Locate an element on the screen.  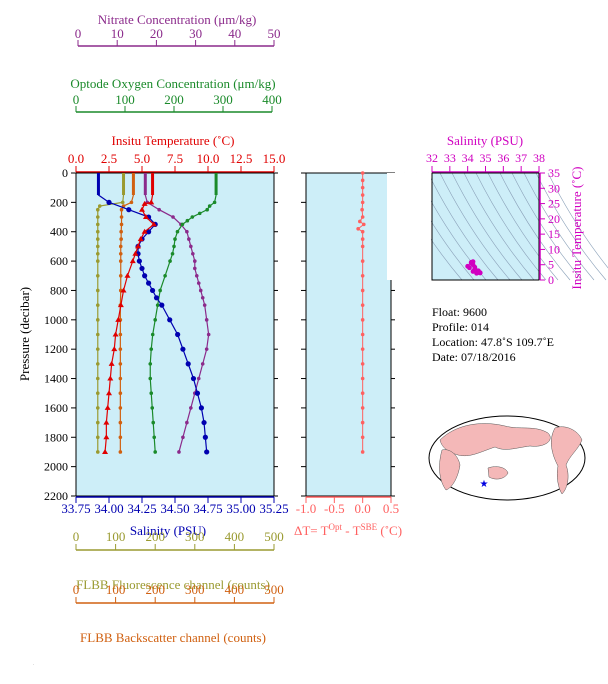
salinity-tick-label: 33.75 is located at coordinates (75, 508).